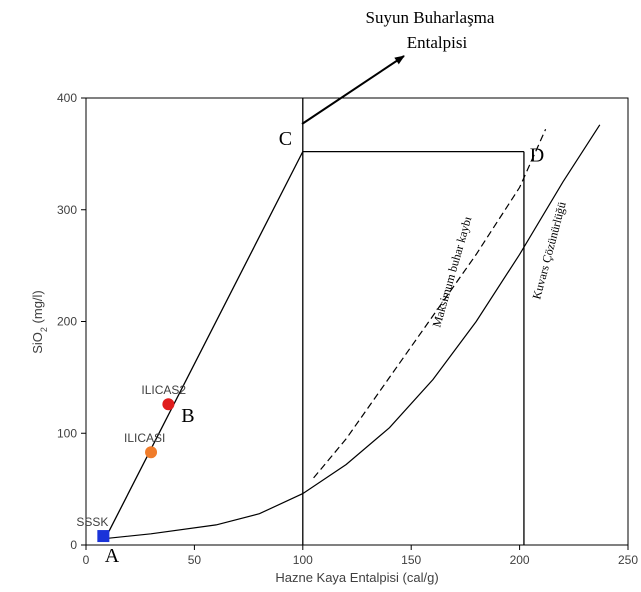  What do you see at coordinates (195, 560) in the screenshot?
I see `x-tick-label: 50` at bounding box center [195, 560].